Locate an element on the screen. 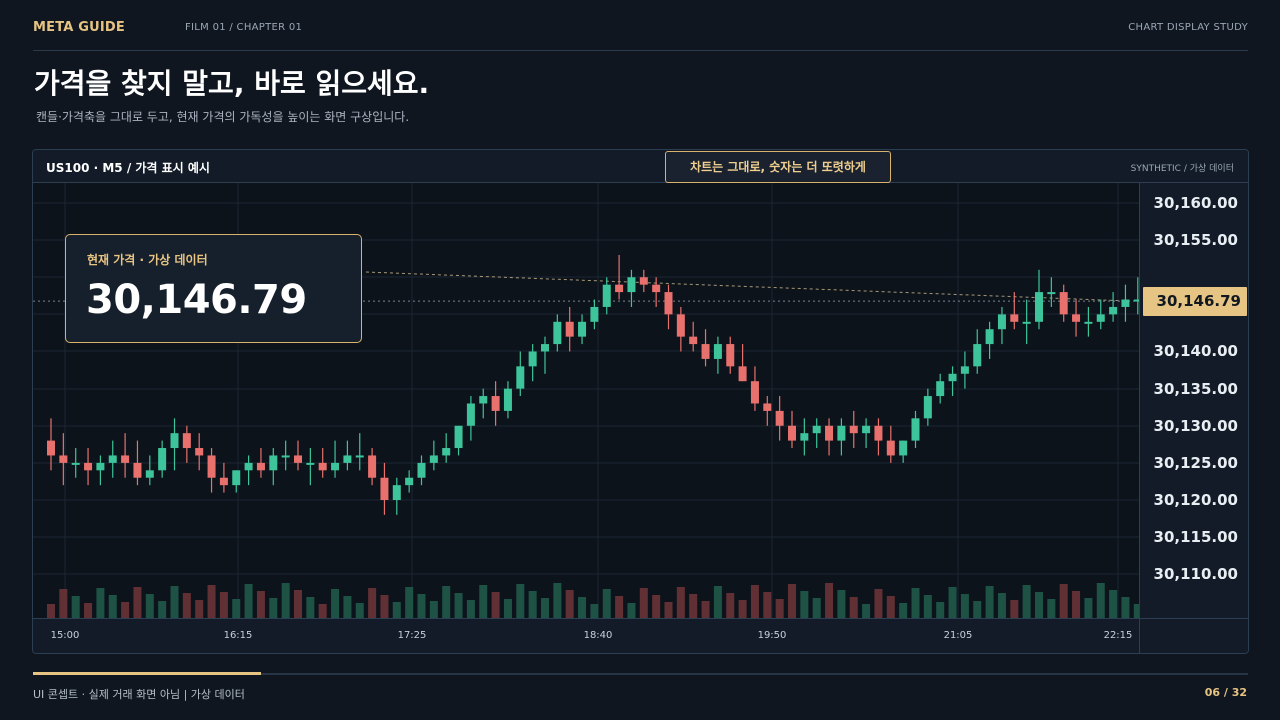 This screenshot has height=720, width=1280. last-price-tag: 30,146.79 is located at coordinates (1195, 301).